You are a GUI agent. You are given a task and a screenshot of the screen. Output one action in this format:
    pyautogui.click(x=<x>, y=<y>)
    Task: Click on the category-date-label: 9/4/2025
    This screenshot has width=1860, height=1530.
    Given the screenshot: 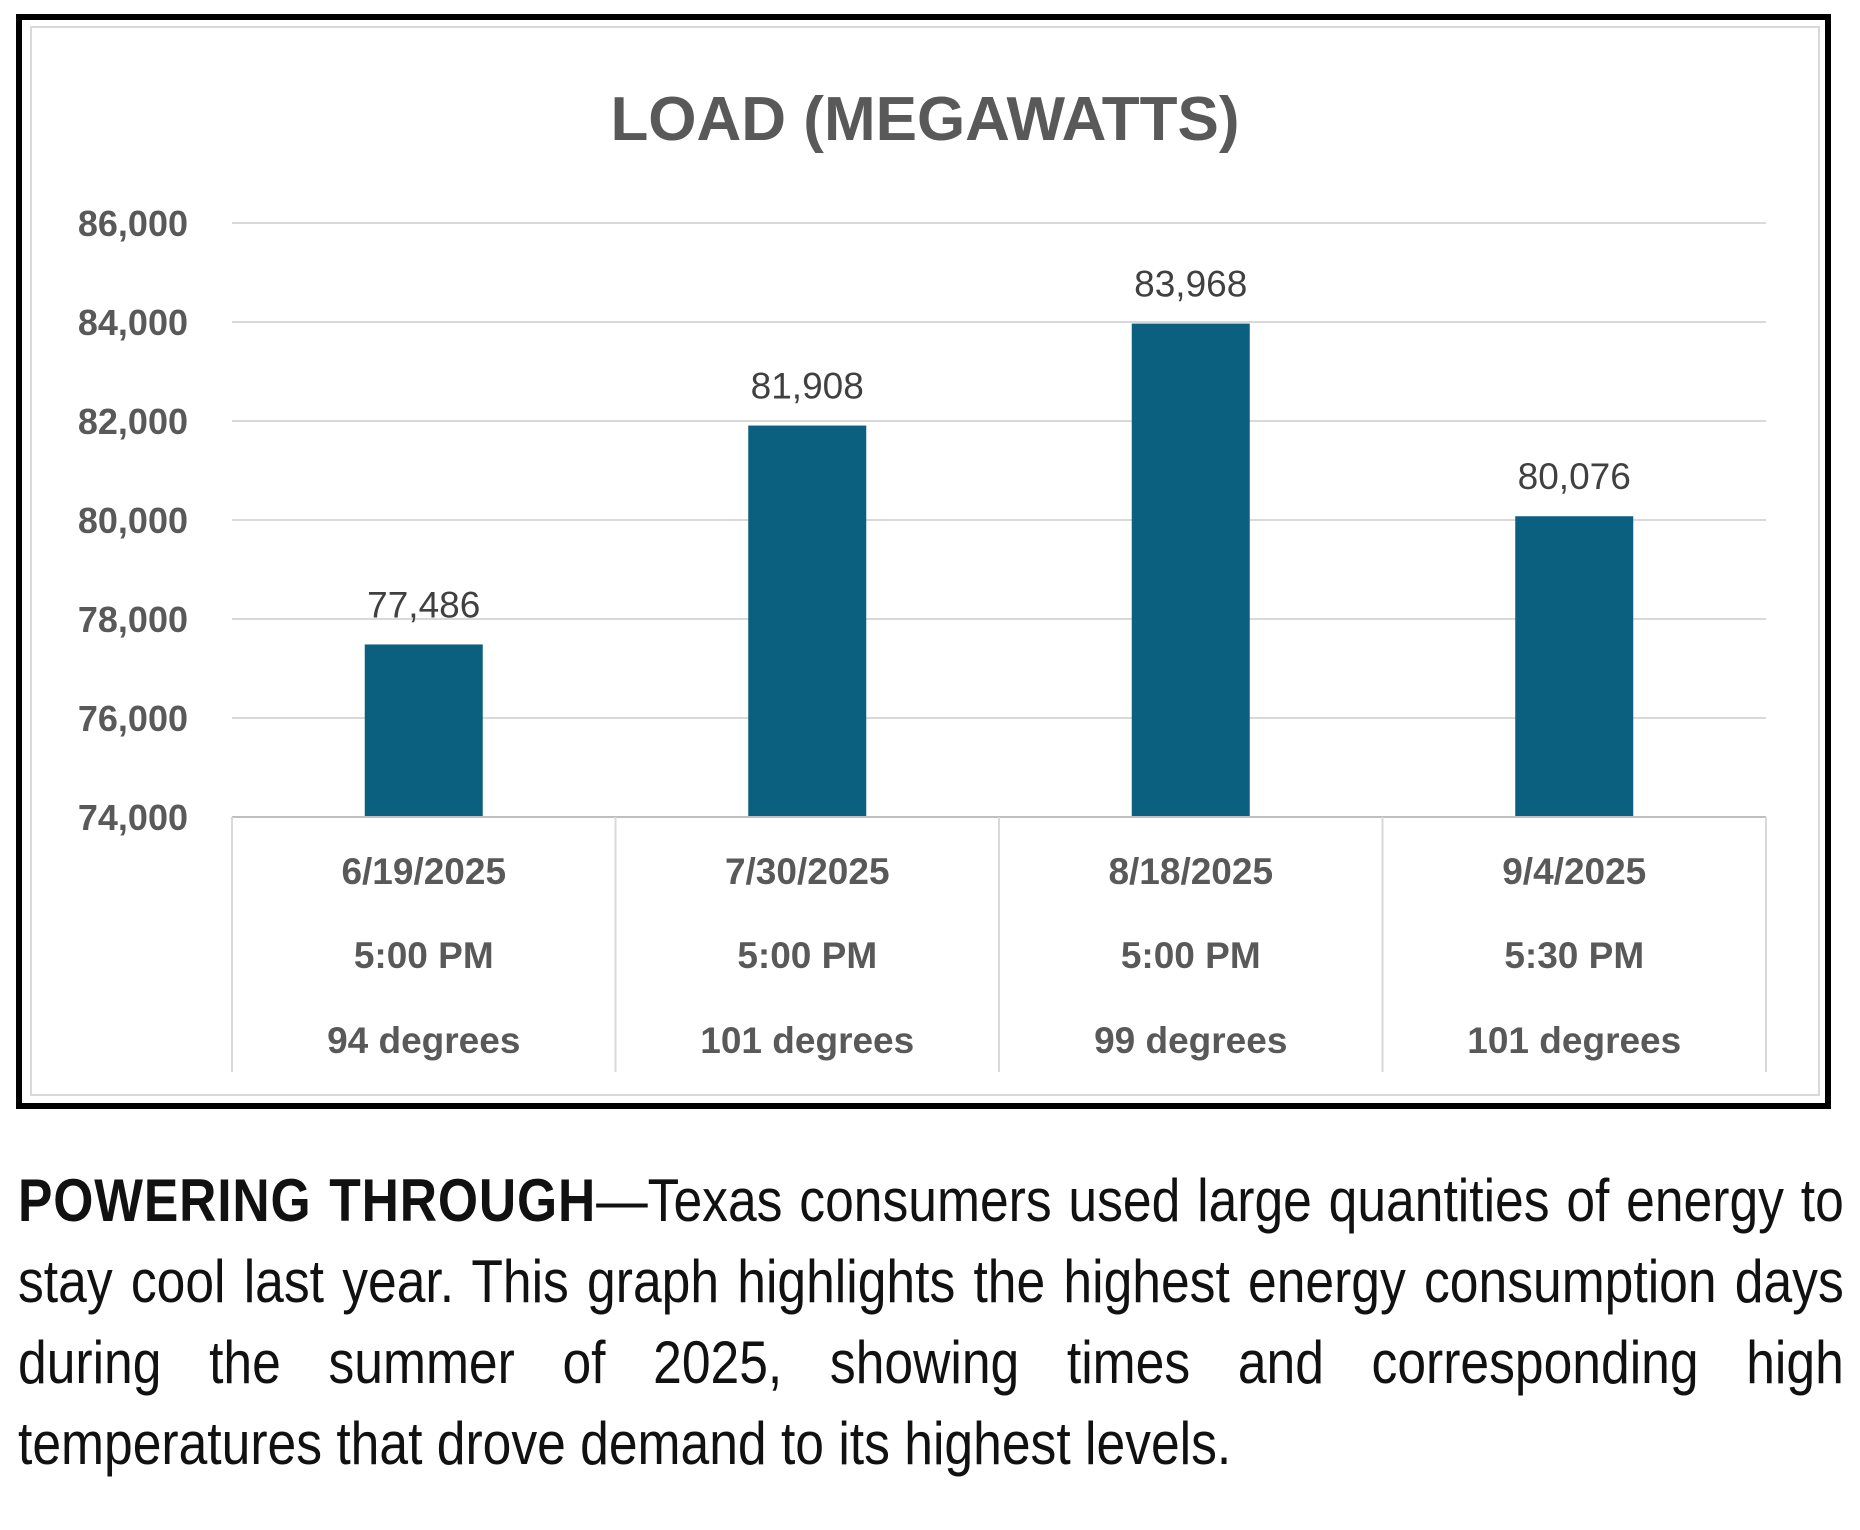 What is the action you would take?
    pyautogui.click(x=1574, y=871)
    